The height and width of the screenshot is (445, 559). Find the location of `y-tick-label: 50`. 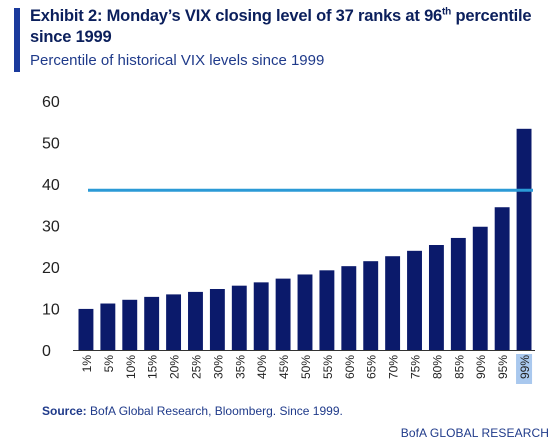

y-tick-label: 50 is located at coordinates (51, 144).